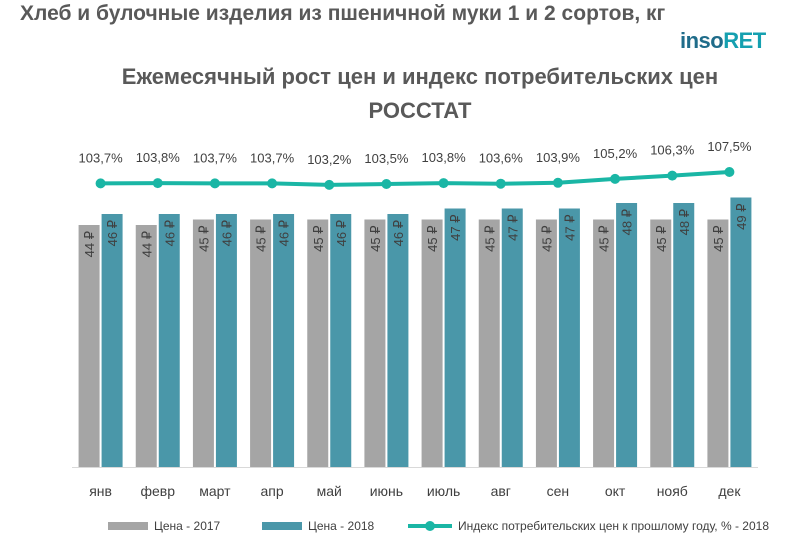 The height and width of the screenshot is (546, 800). I want to click on index-label: 103,5%, so click(386, 158).